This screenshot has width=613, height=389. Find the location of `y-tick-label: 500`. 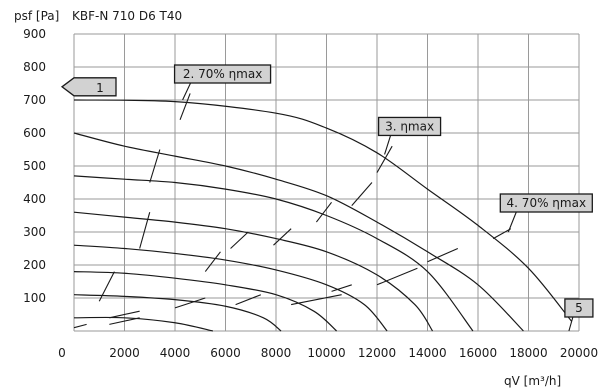

y-tick-label: 500 is located at coordinates (34, 166).